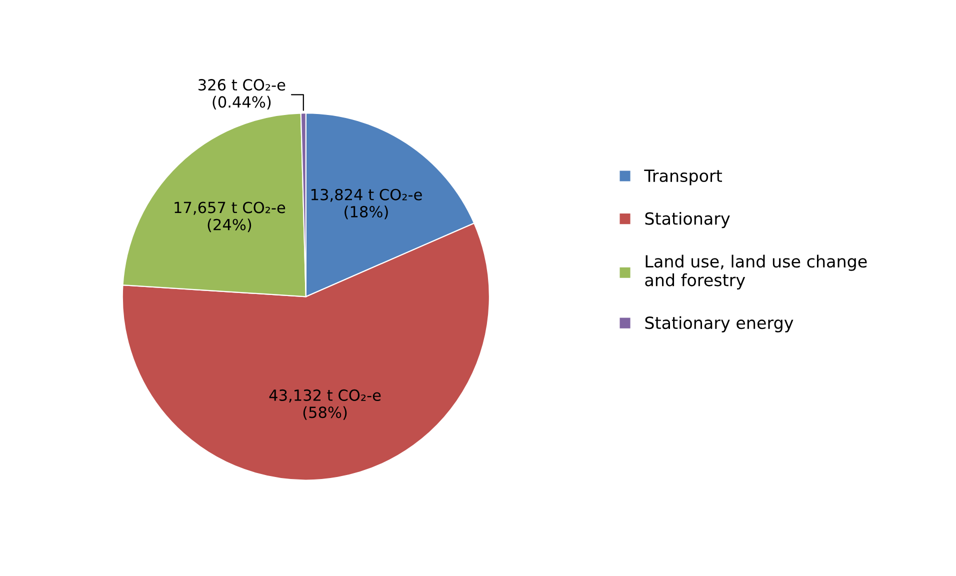  I want to click on data-label: 43,132 t CO₂-e (58%), so click(325, 404).